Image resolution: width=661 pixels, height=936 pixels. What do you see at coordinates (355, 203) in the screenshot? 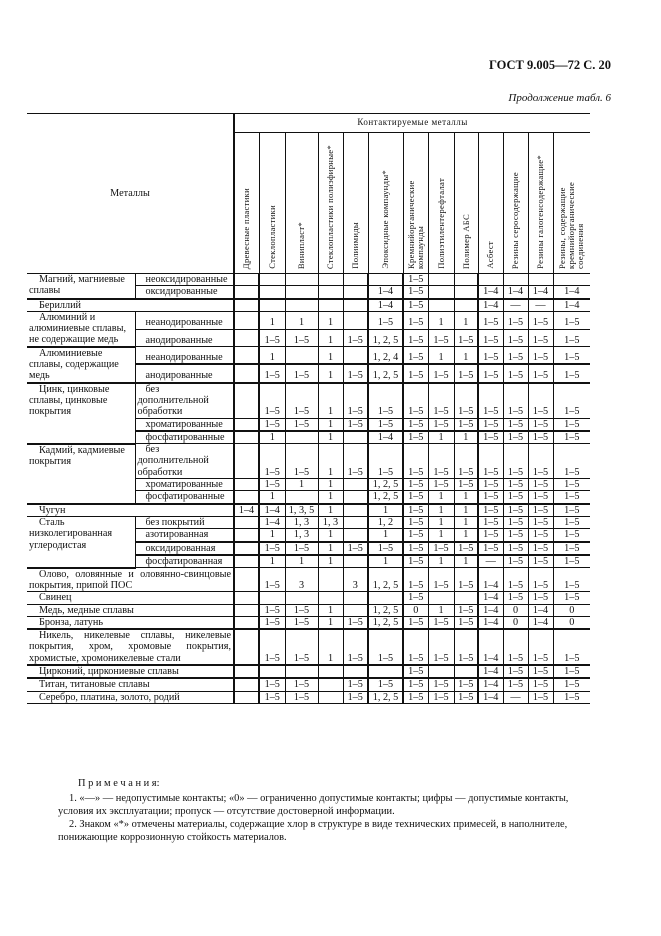
I see `column-header: Полиимиды` at bounding box center [355, 203].